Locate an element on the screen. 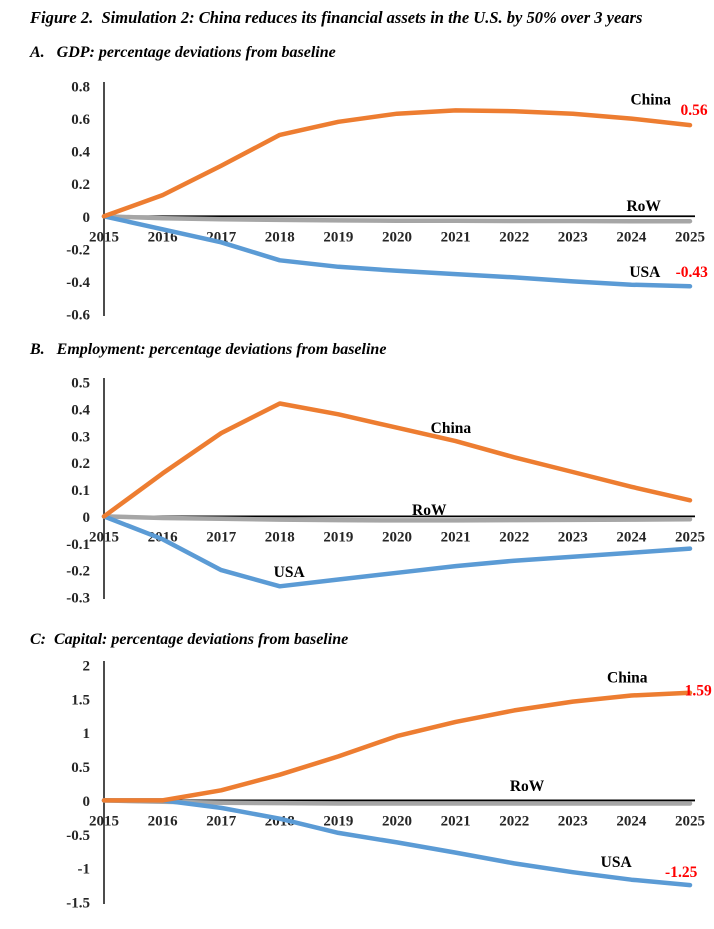  y-tick-label: -0.6 is located at coordinates (78, 316).